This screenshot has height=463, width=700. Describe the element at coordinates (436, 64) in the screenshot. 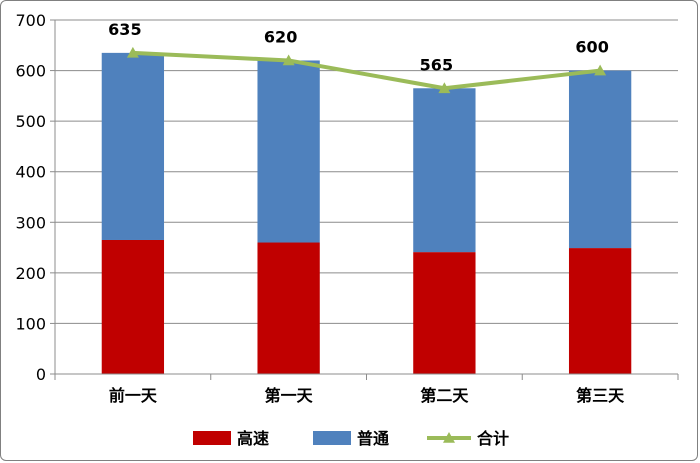

I see `data-label: 565` at that location.